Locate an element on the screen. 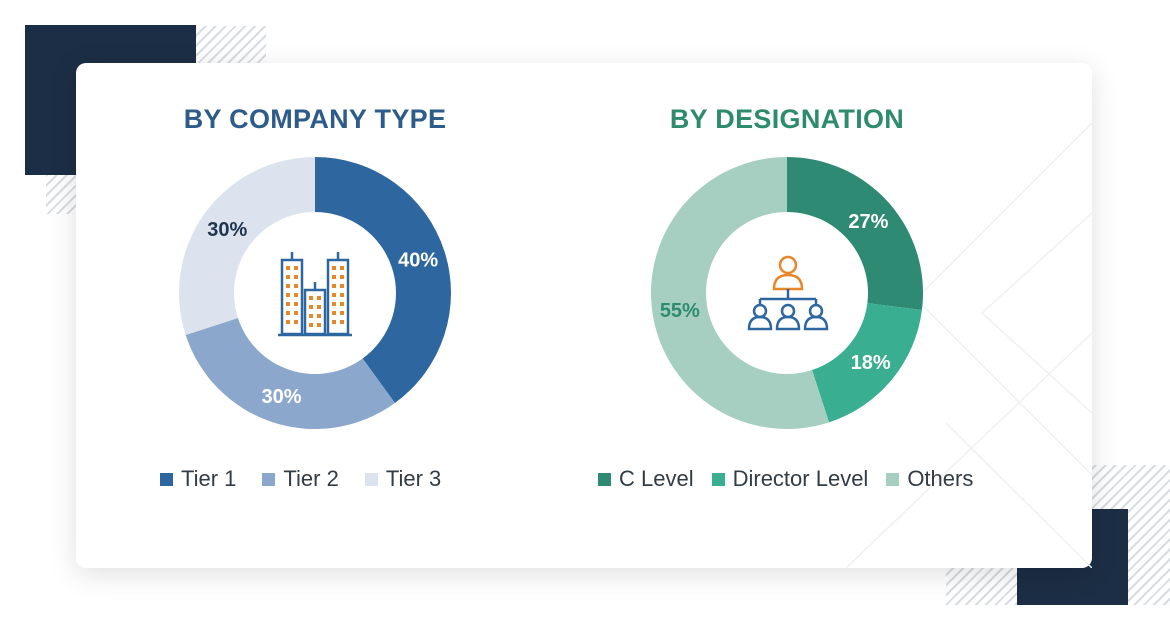  donut-slice-director-level is located at coordinates (867, 363).